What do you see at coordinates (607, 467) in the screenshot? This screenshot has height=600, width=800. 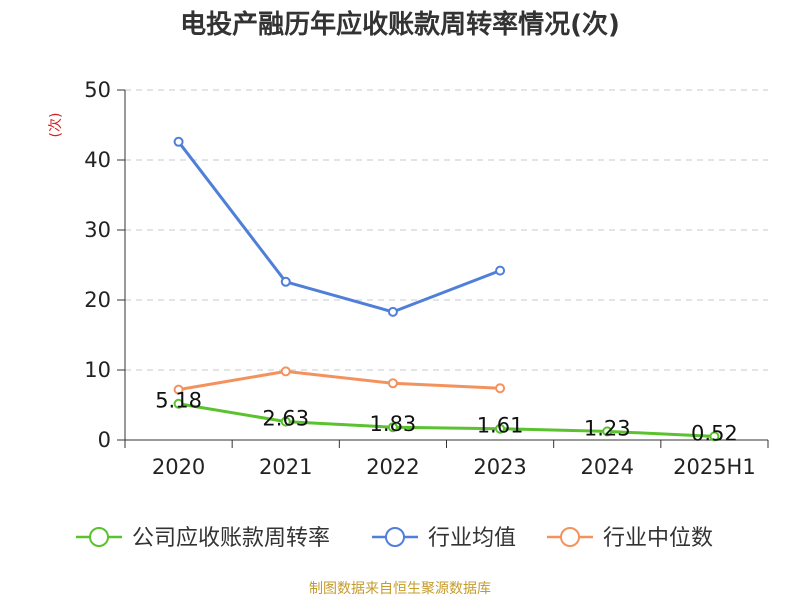 I see `x-tick-label: 2024` at bounding box center [607, 467].